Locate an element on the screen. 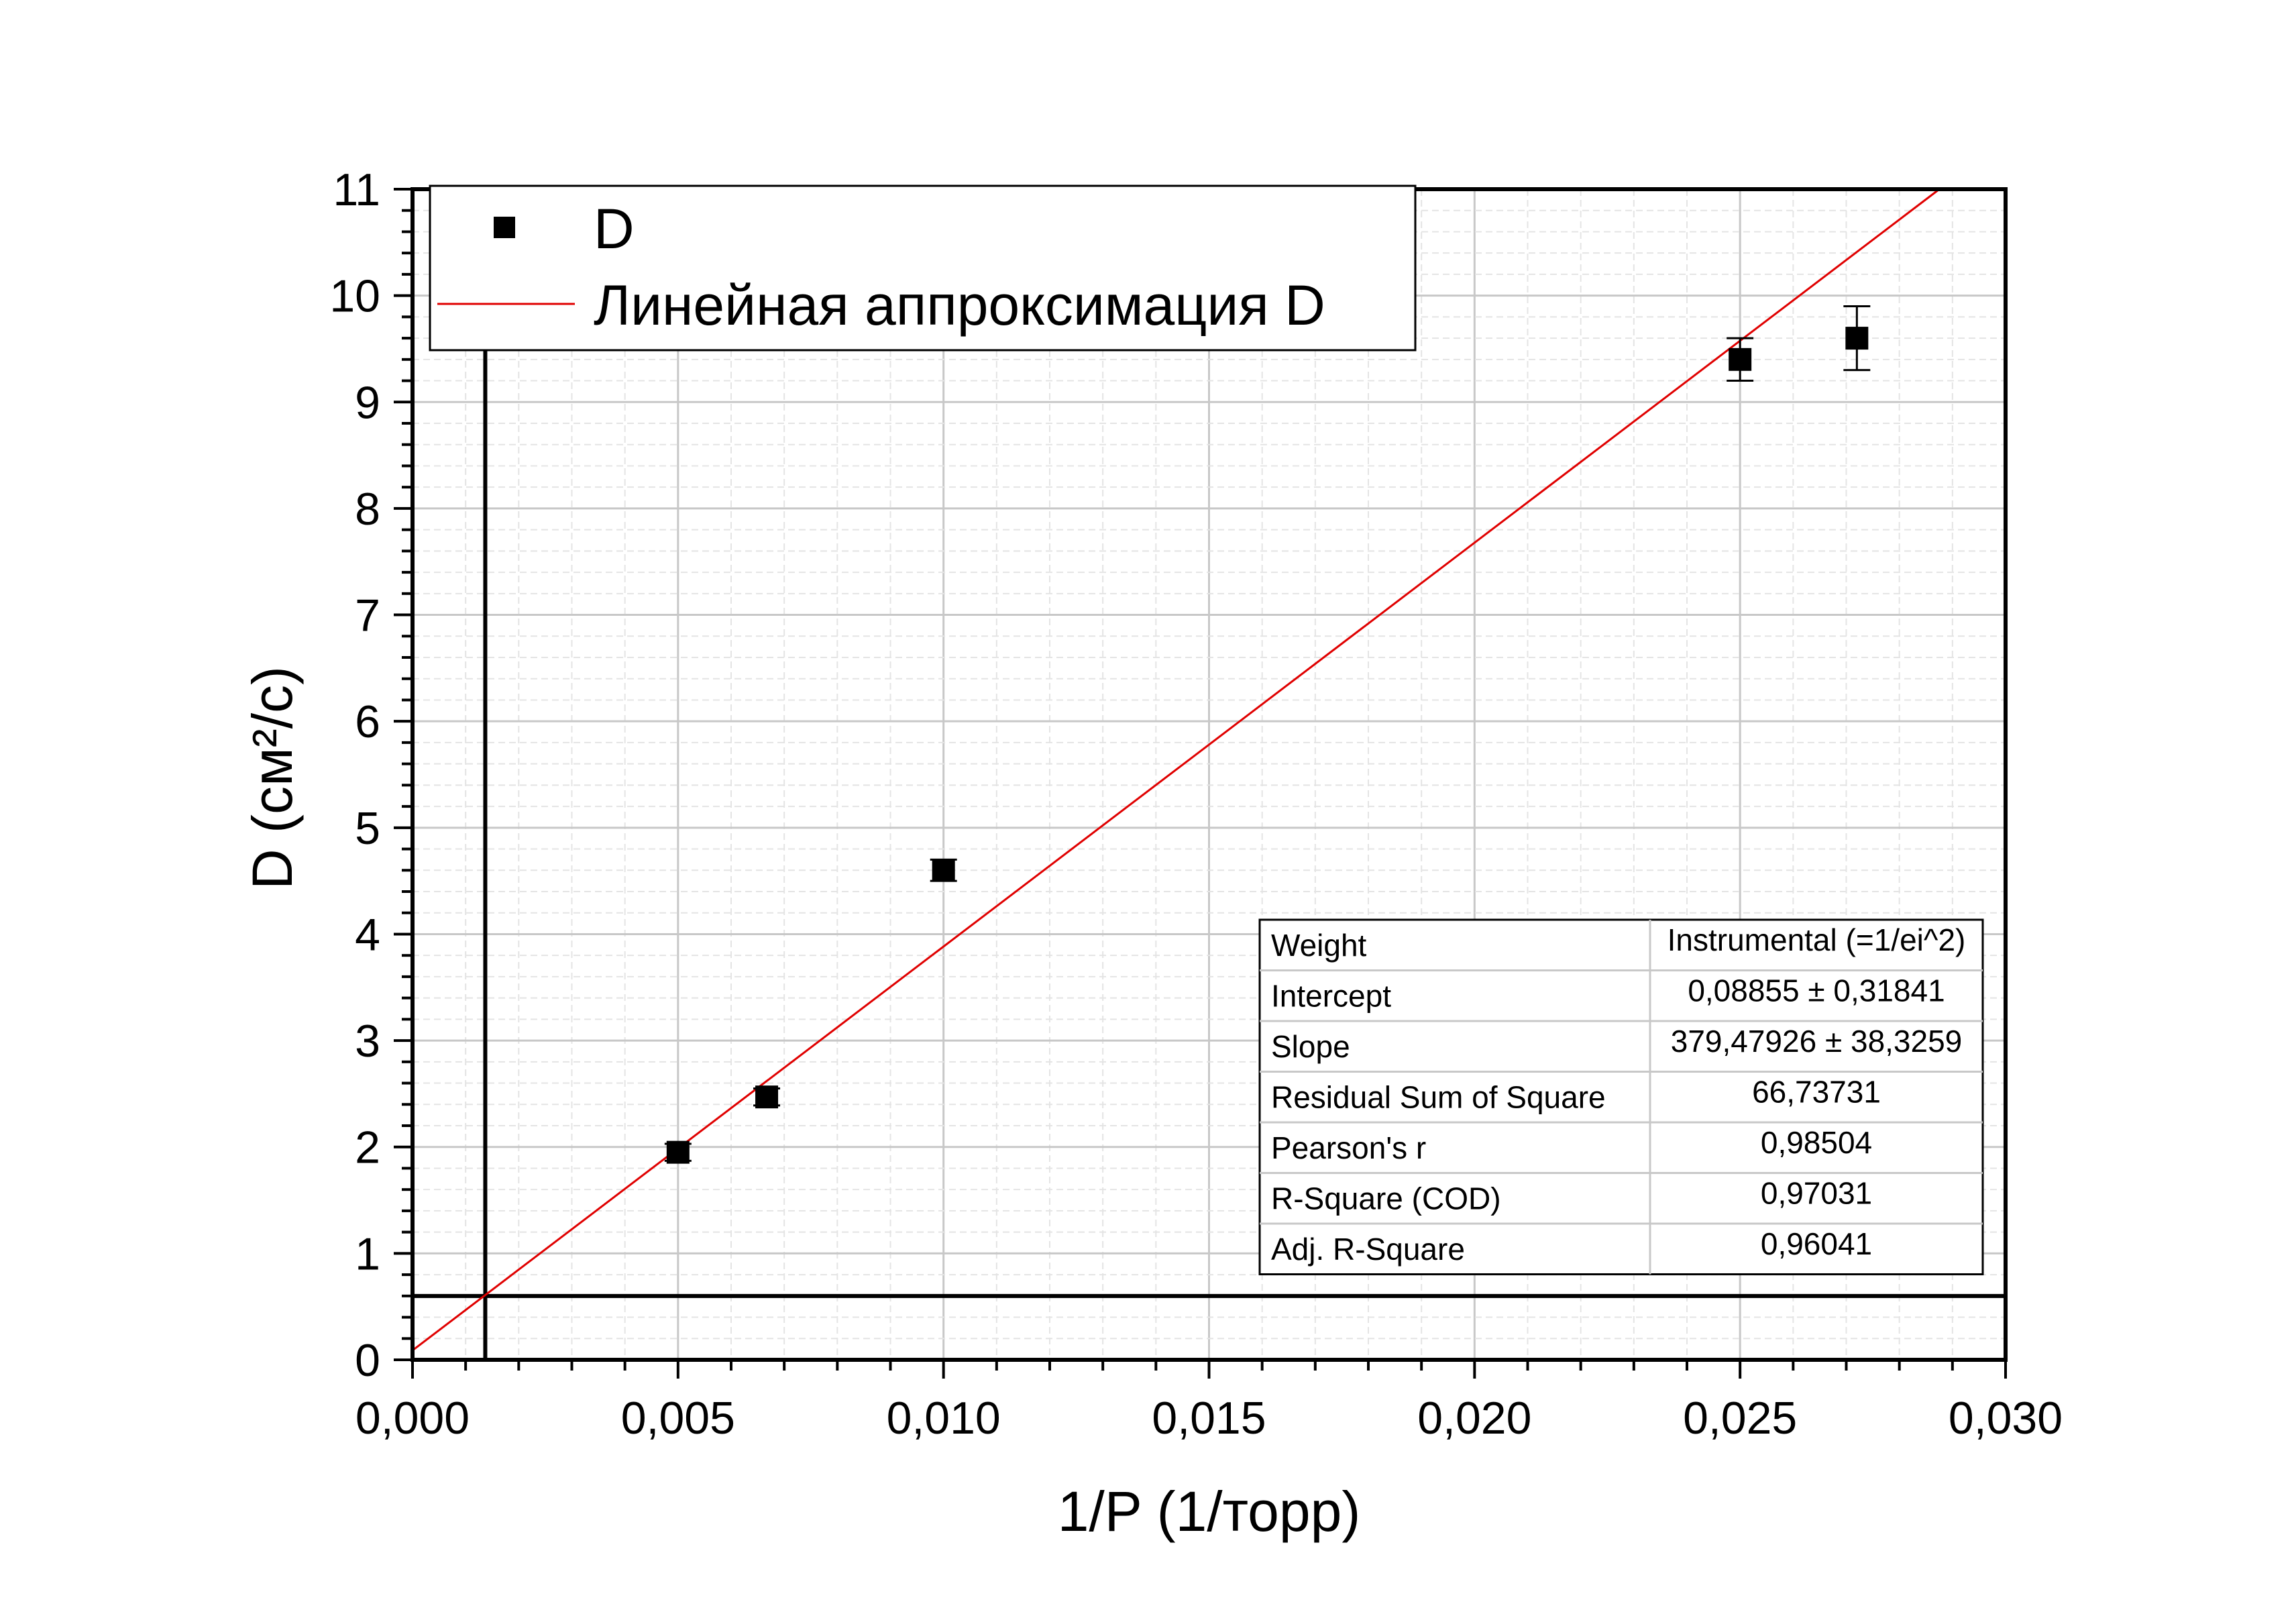 This screenshot has width=2296, height=1604. x-tick-label: 0,005 is located at coordinates (678, 1419).